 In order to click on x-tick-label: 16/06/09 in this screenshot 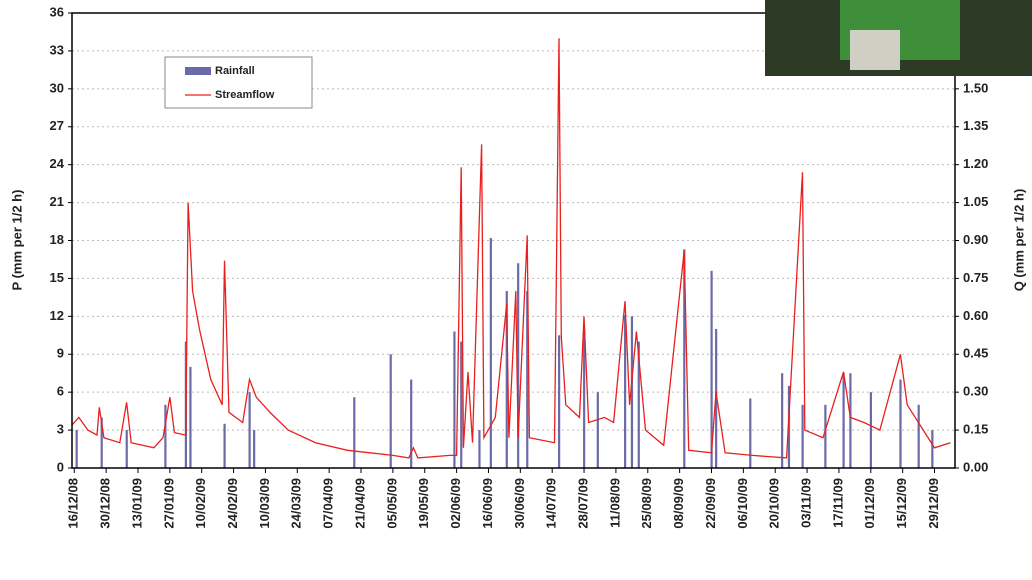, I will do `click(487, 503)`.